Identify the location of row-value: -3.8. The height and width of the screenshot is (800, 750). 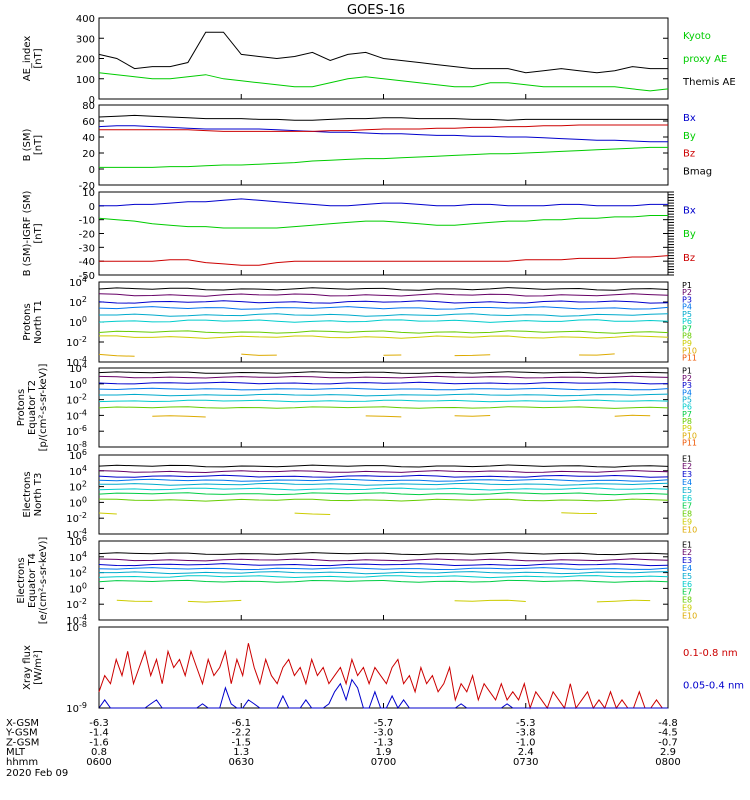
(526, 733).